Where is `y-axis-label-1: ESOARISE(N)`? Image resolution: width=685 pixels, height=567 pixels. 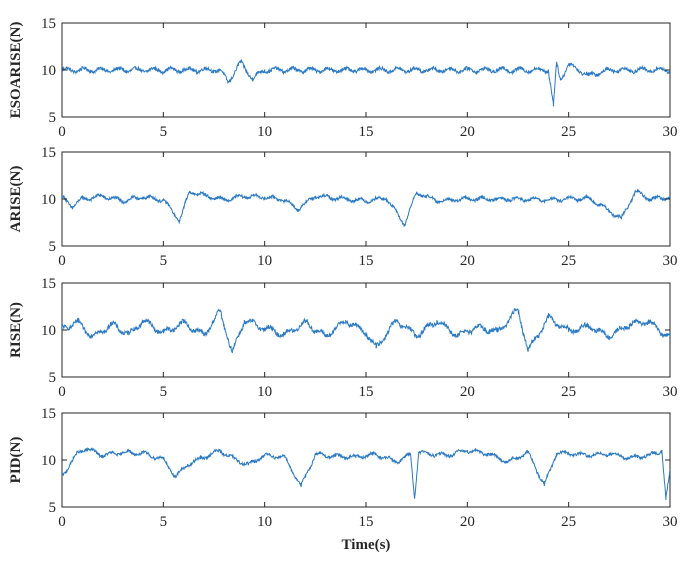
y-axis-label-1: ESOARISE(N) is located at coordinates (16, 70).